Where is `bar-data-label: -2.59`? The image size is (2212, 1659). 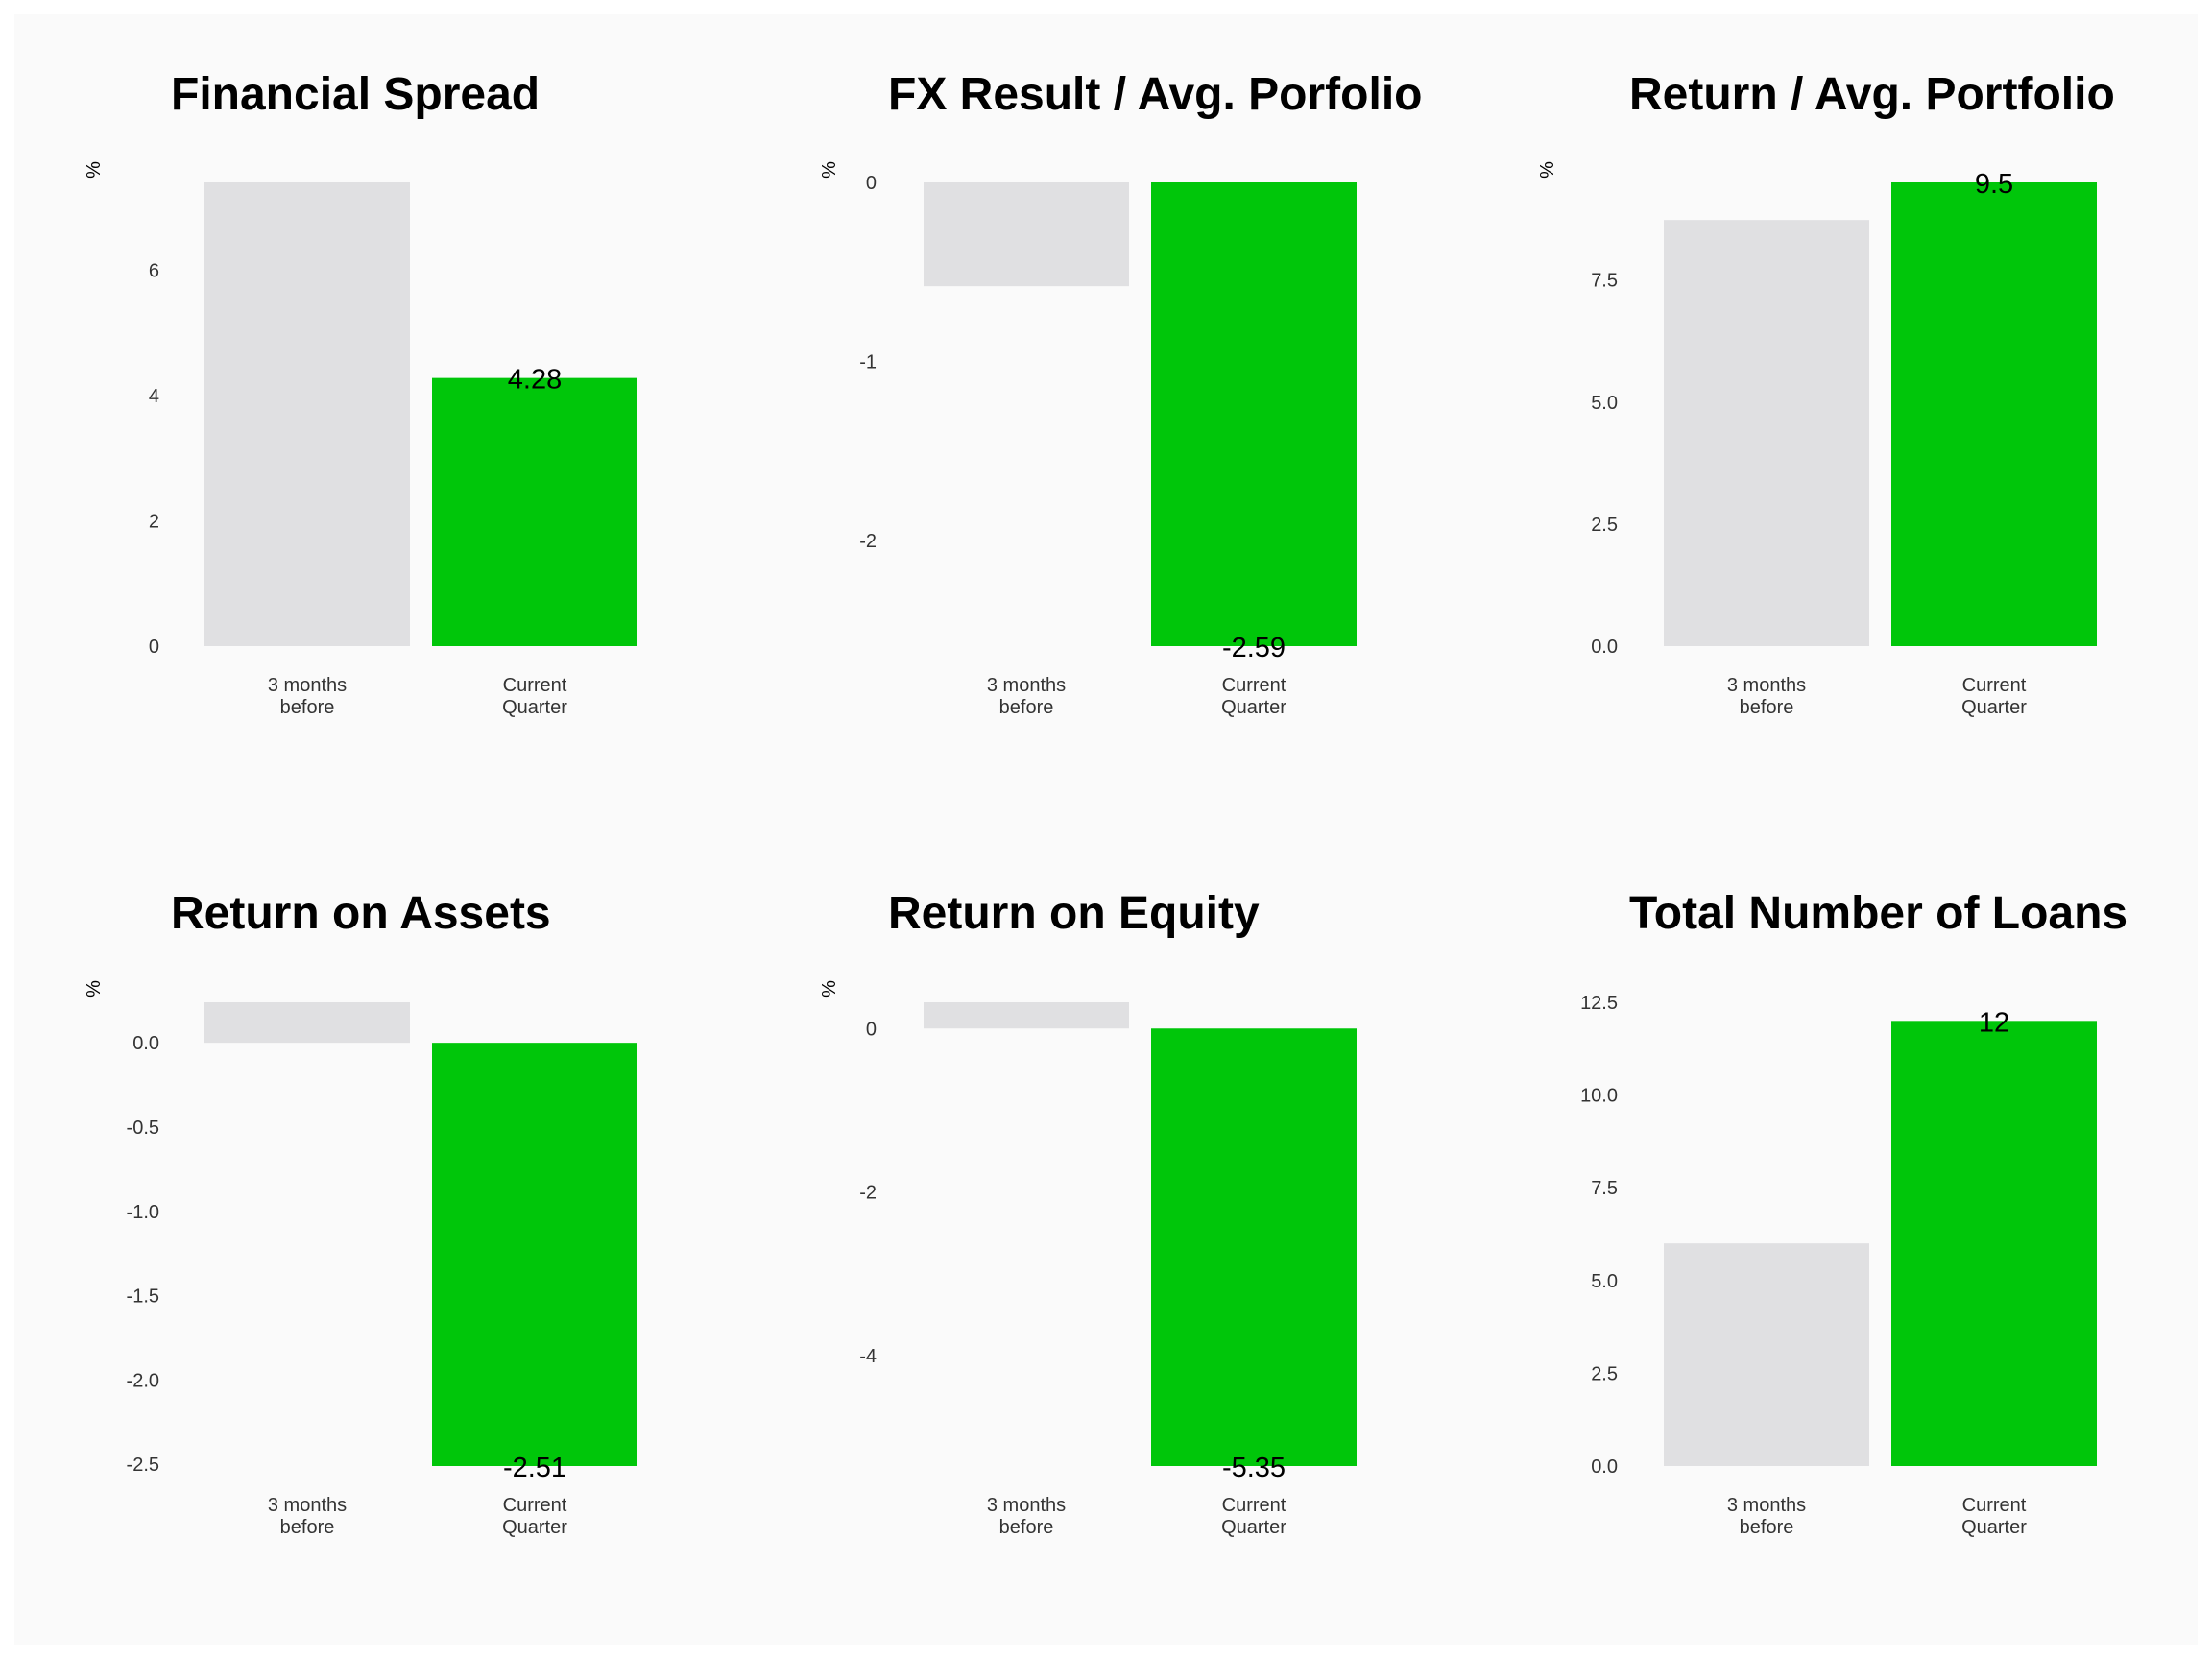
bar-data-label: -2.59 is located at coordinates (1254, 648).